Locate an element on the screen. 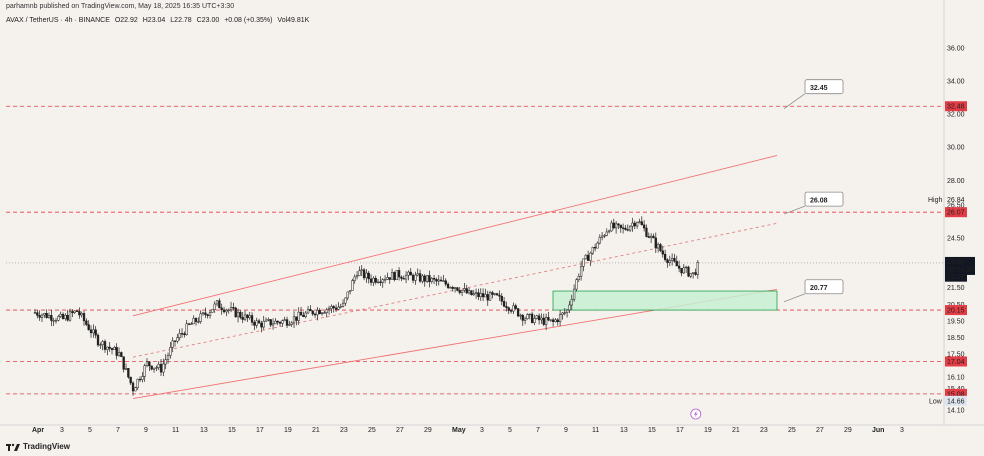  support-zone is located at coordinates (665, 300).